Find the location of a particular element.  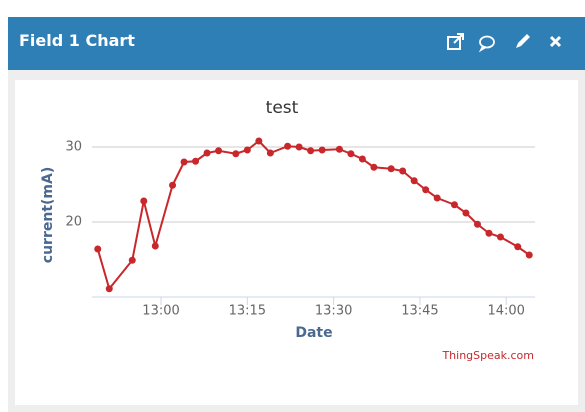

y-axis-label: current(mA) is located at coordinates (48, 215).